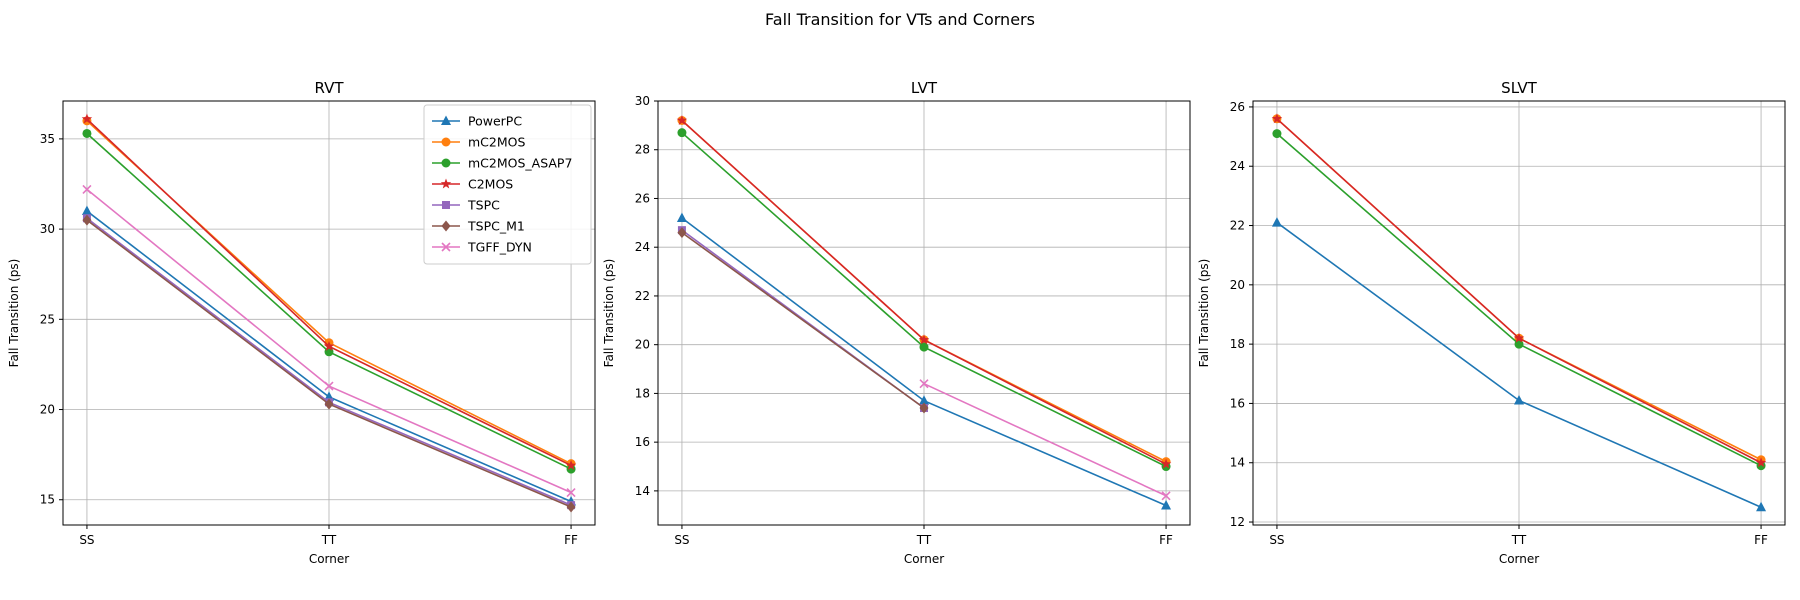 The image size is (1800, 600). I want to click on subplot-title: SLVT, so click(1519, 88).